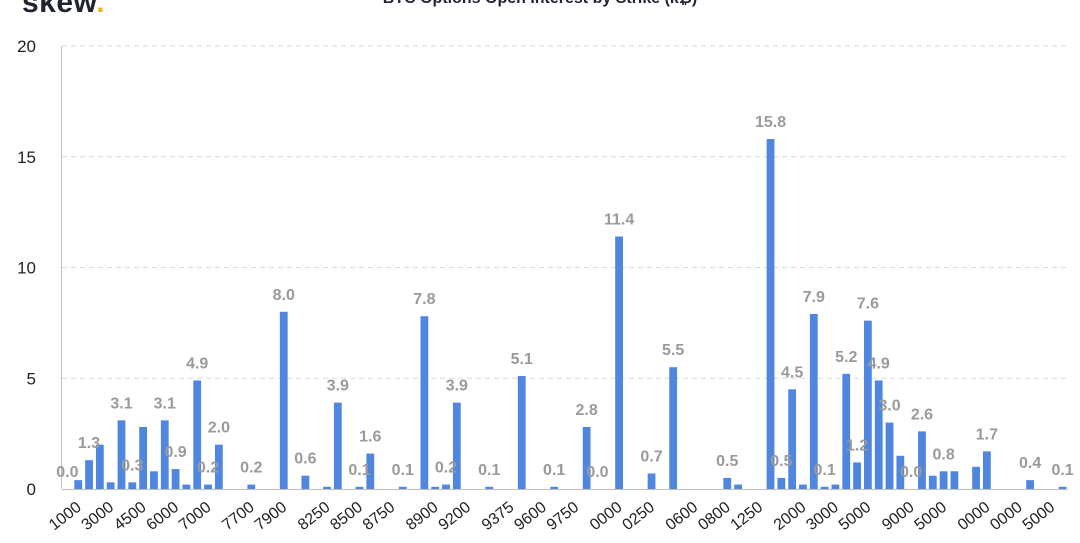 This screenshot has width=1080, height=543. Describe the element at coordinates (846, 357) in the screenshot. I see `data-label: 5.2` at that location.